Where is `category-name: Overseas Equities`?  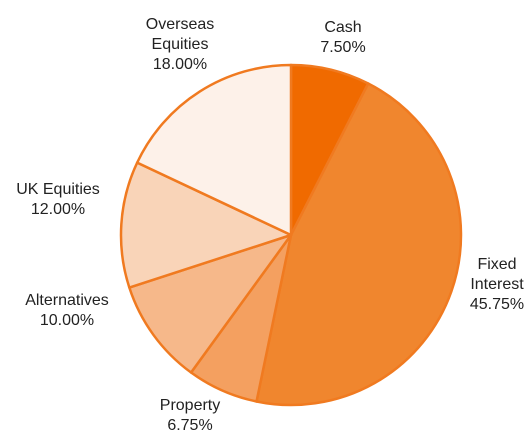 category-name: Overseas Equities is located at coordinates (180, 34).